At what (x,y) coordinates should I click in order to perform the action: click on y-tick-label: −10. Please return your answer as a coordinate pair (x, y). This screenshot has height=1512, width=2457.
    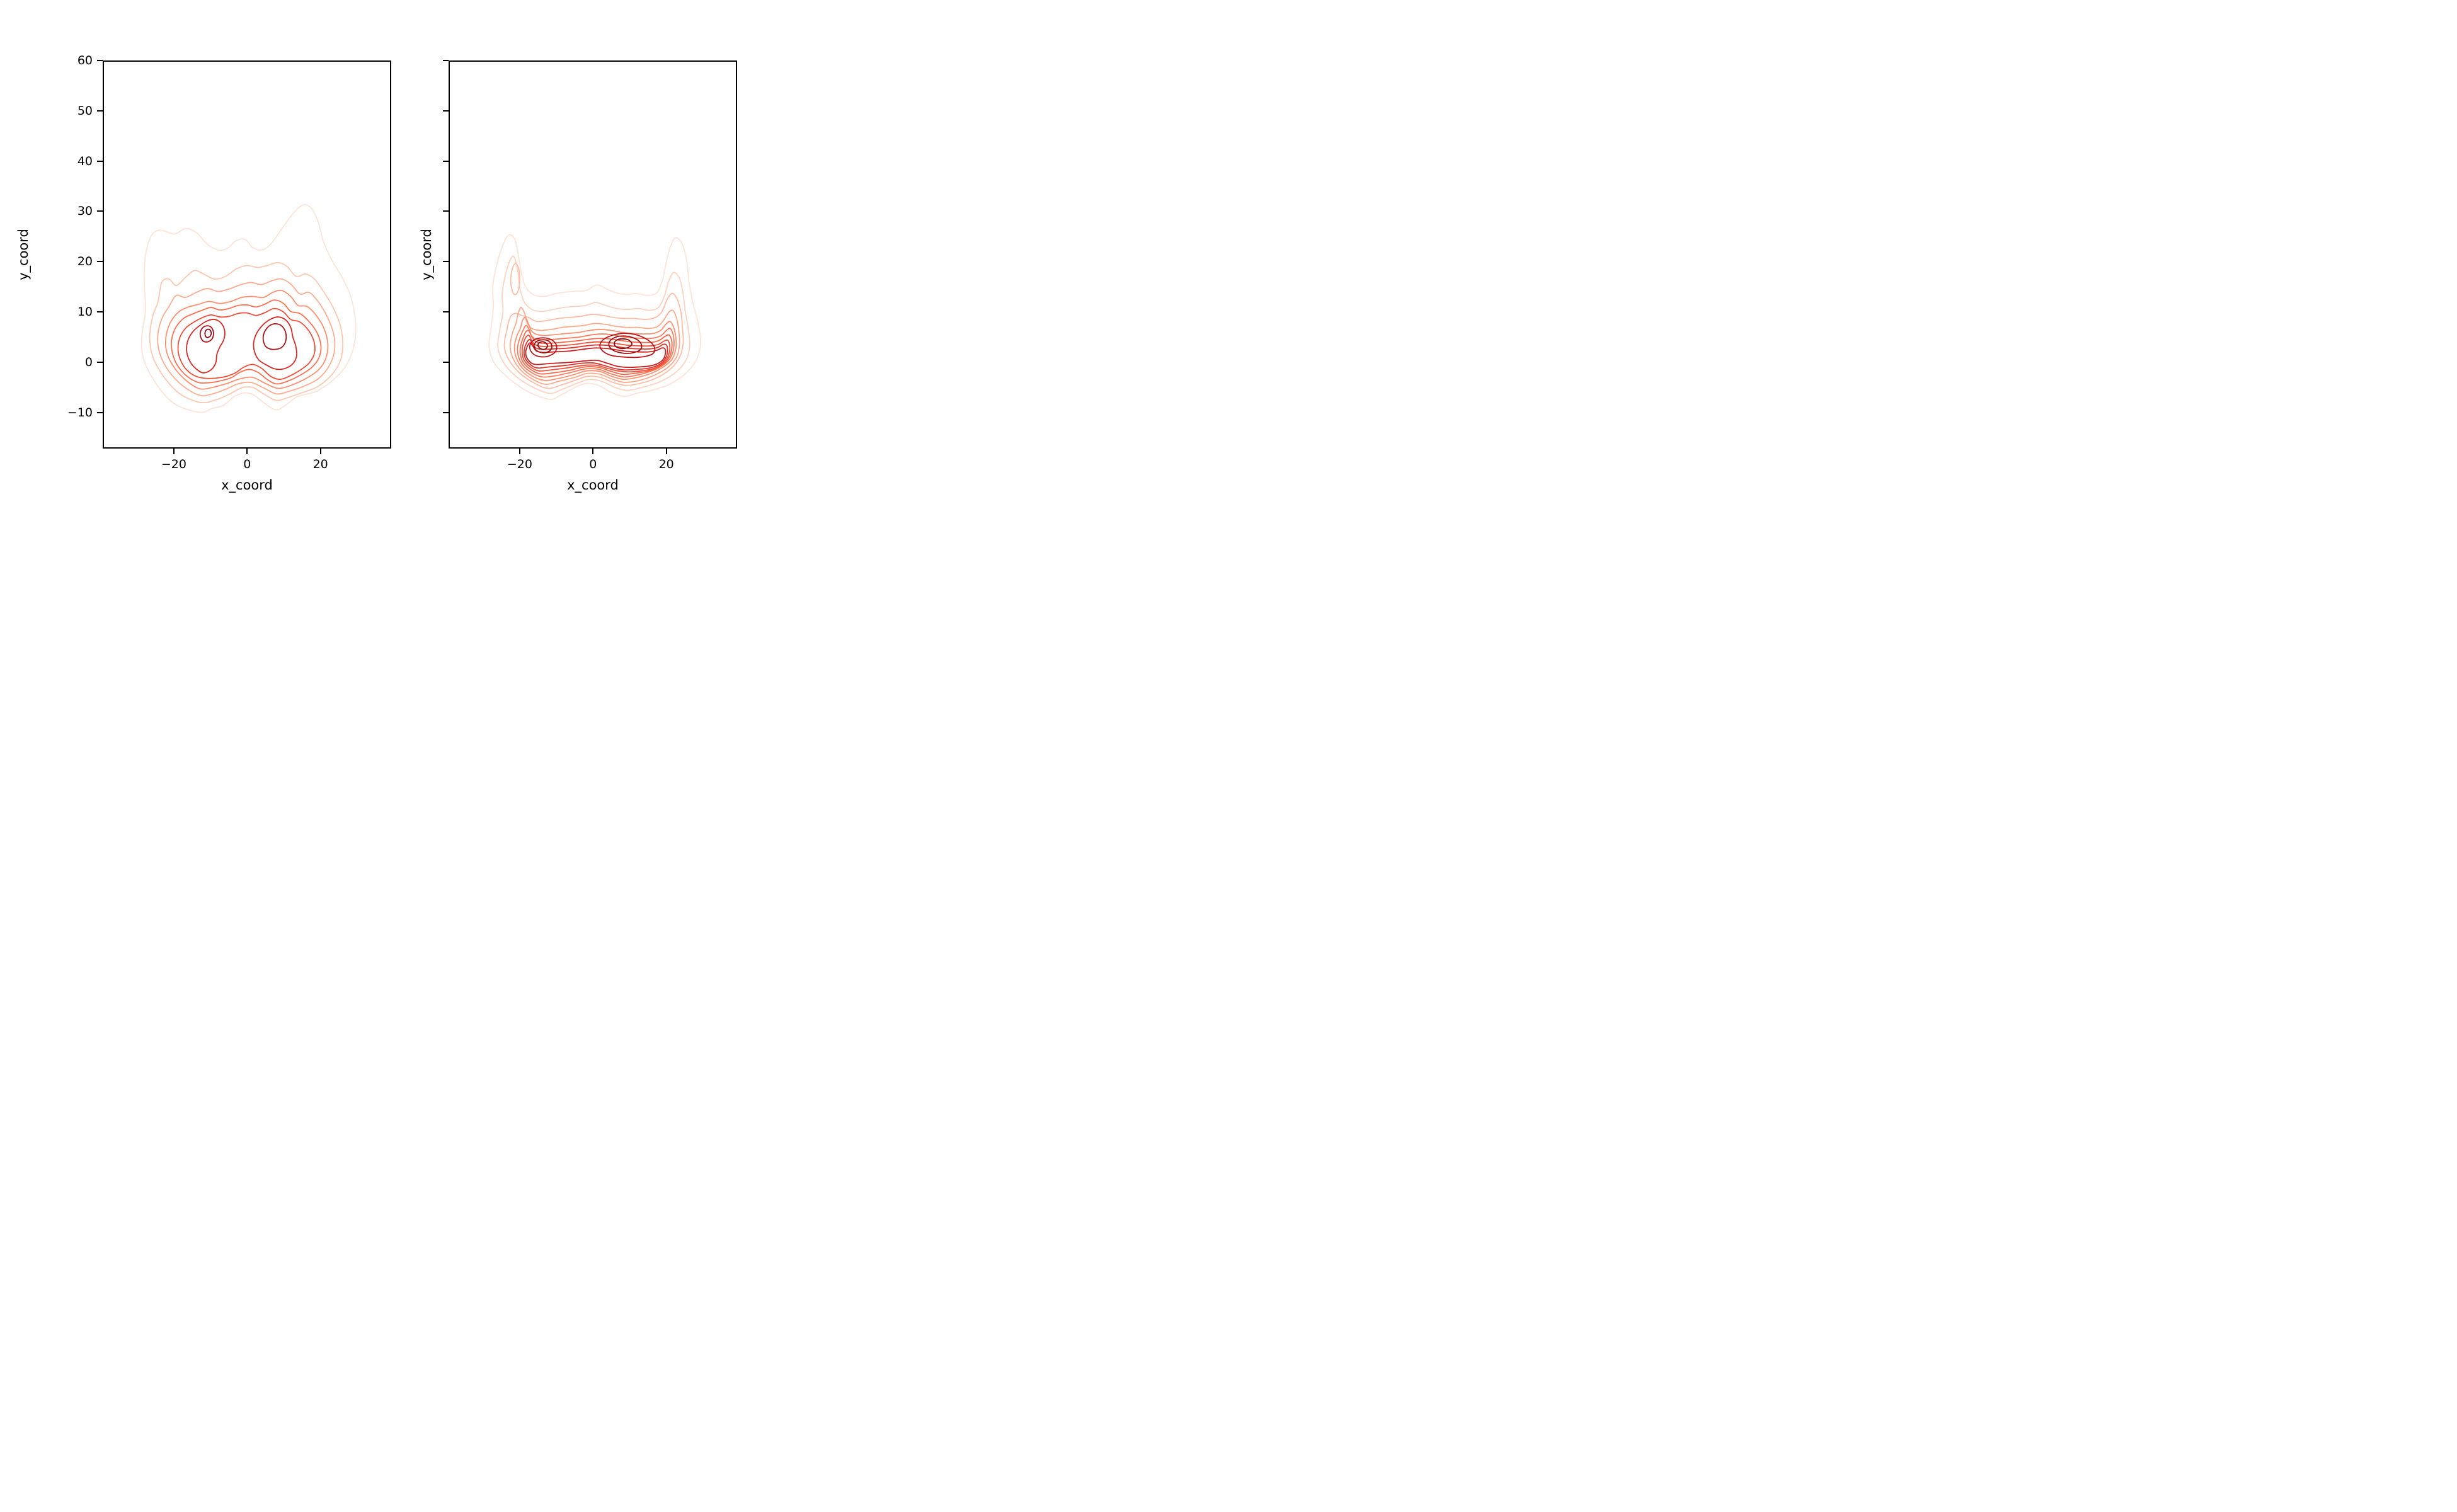
    Looking at the image, I should click on (80, 412).